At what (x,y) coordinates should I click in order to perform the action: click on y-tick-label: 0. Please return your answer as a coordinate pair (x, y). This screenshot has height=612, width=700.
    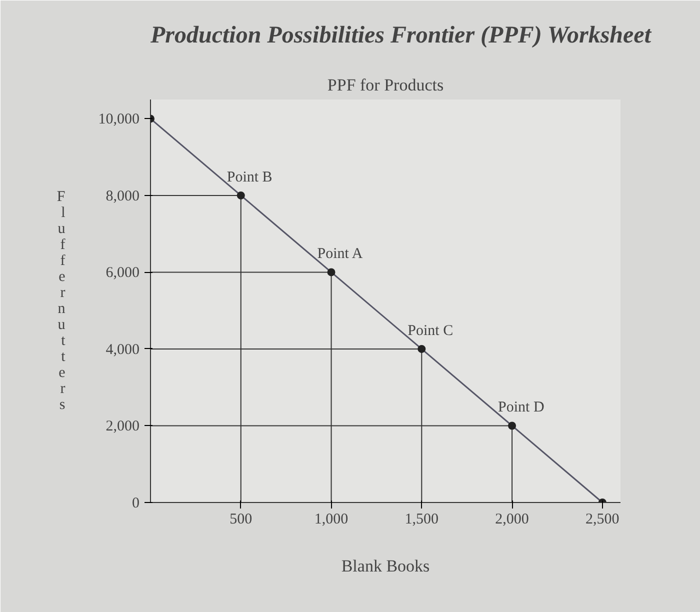
    Looking at the image, I should click on (136, 504).